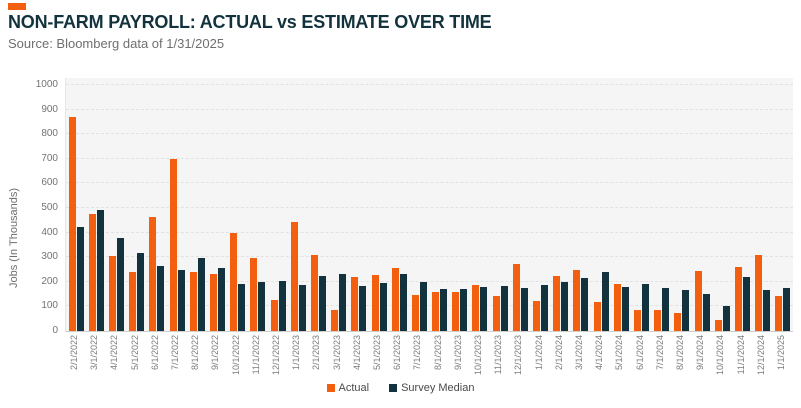 The height and width of the screenshot is (408, 801). I want to click on x-tick-label: 6/1/2022, so click(154, 353).